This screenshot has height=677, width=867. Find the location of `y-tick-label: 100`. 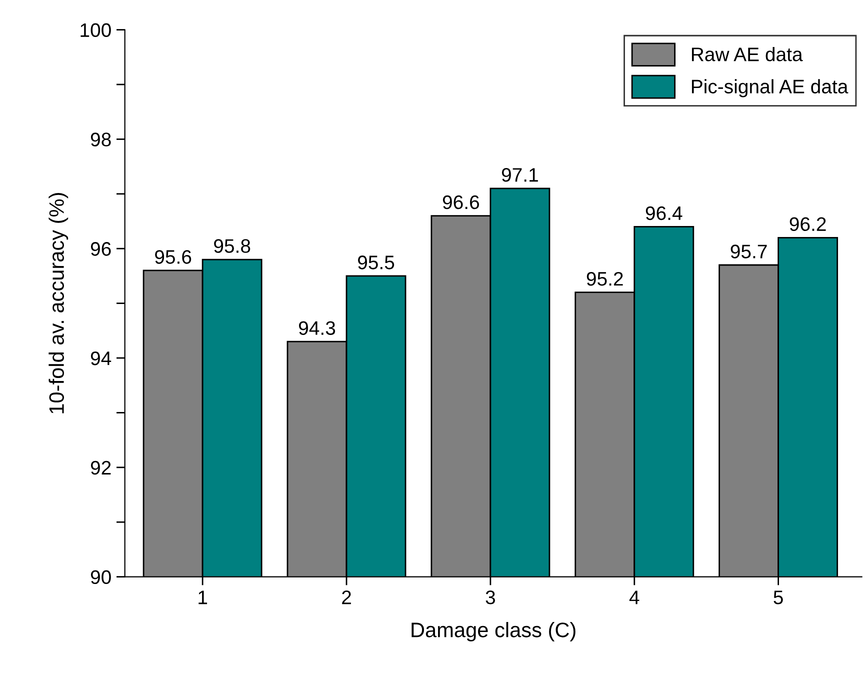

y-tick-label: 100 is located at coordinates (95, 30).